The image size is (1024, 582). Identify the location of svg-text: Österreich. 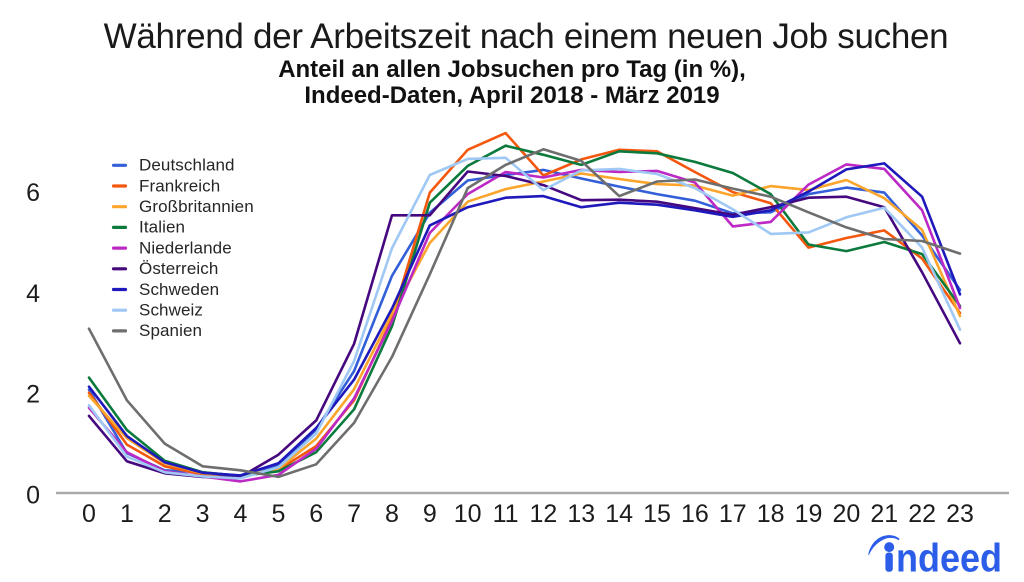
(178, 268).